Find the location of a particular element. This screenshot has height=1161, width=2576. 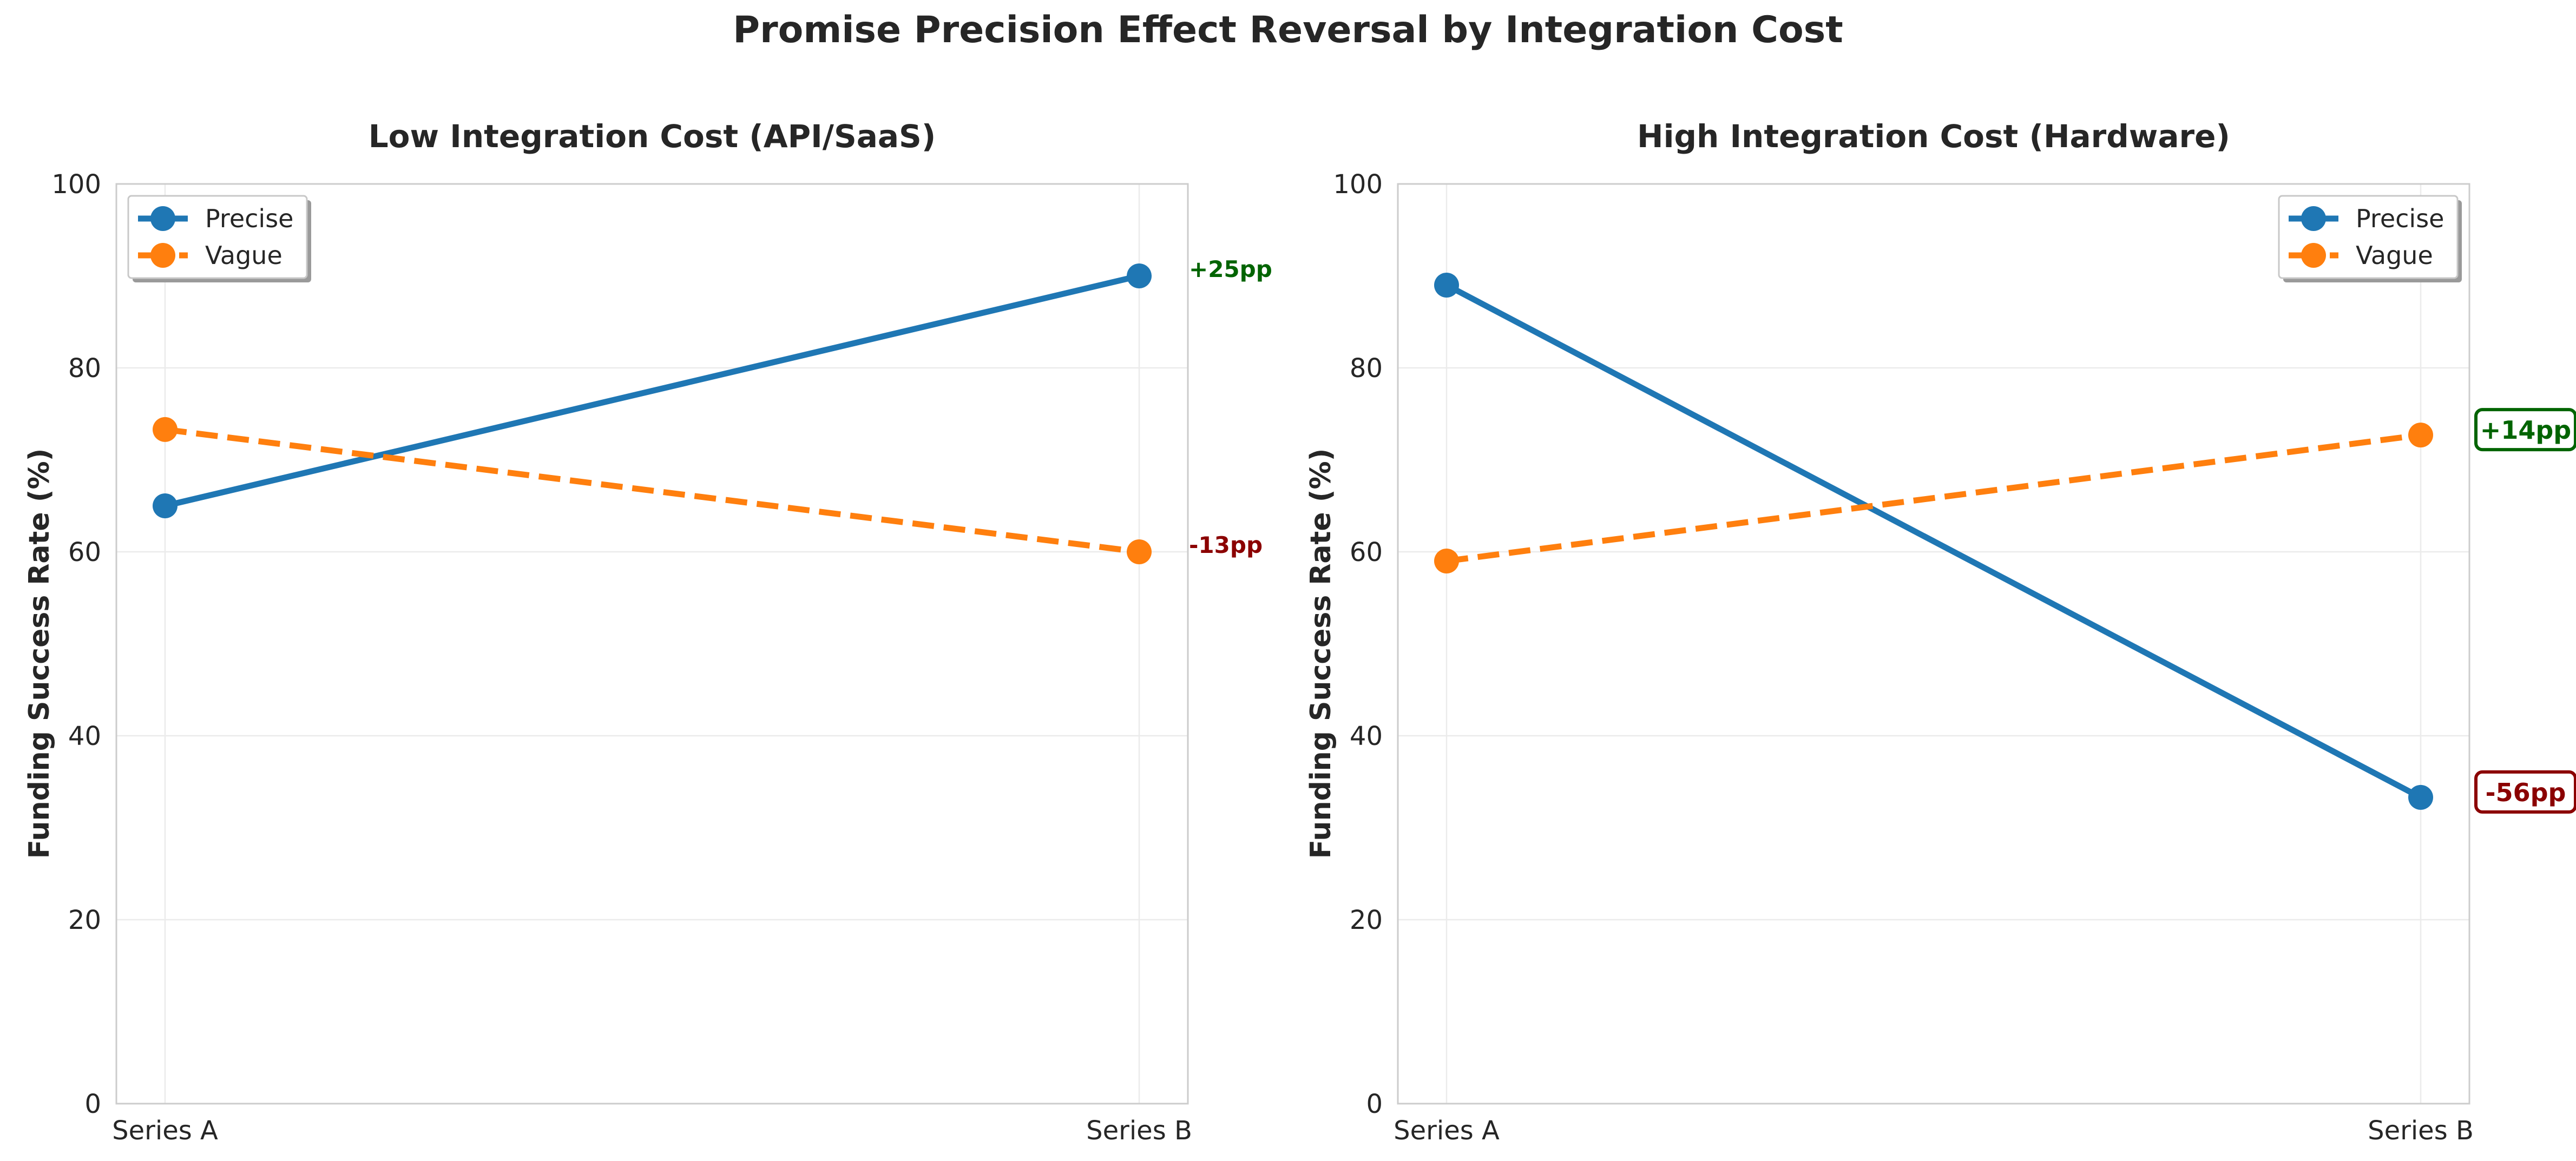

annotation-label: -13pp is located at coordinates (1226, 545).